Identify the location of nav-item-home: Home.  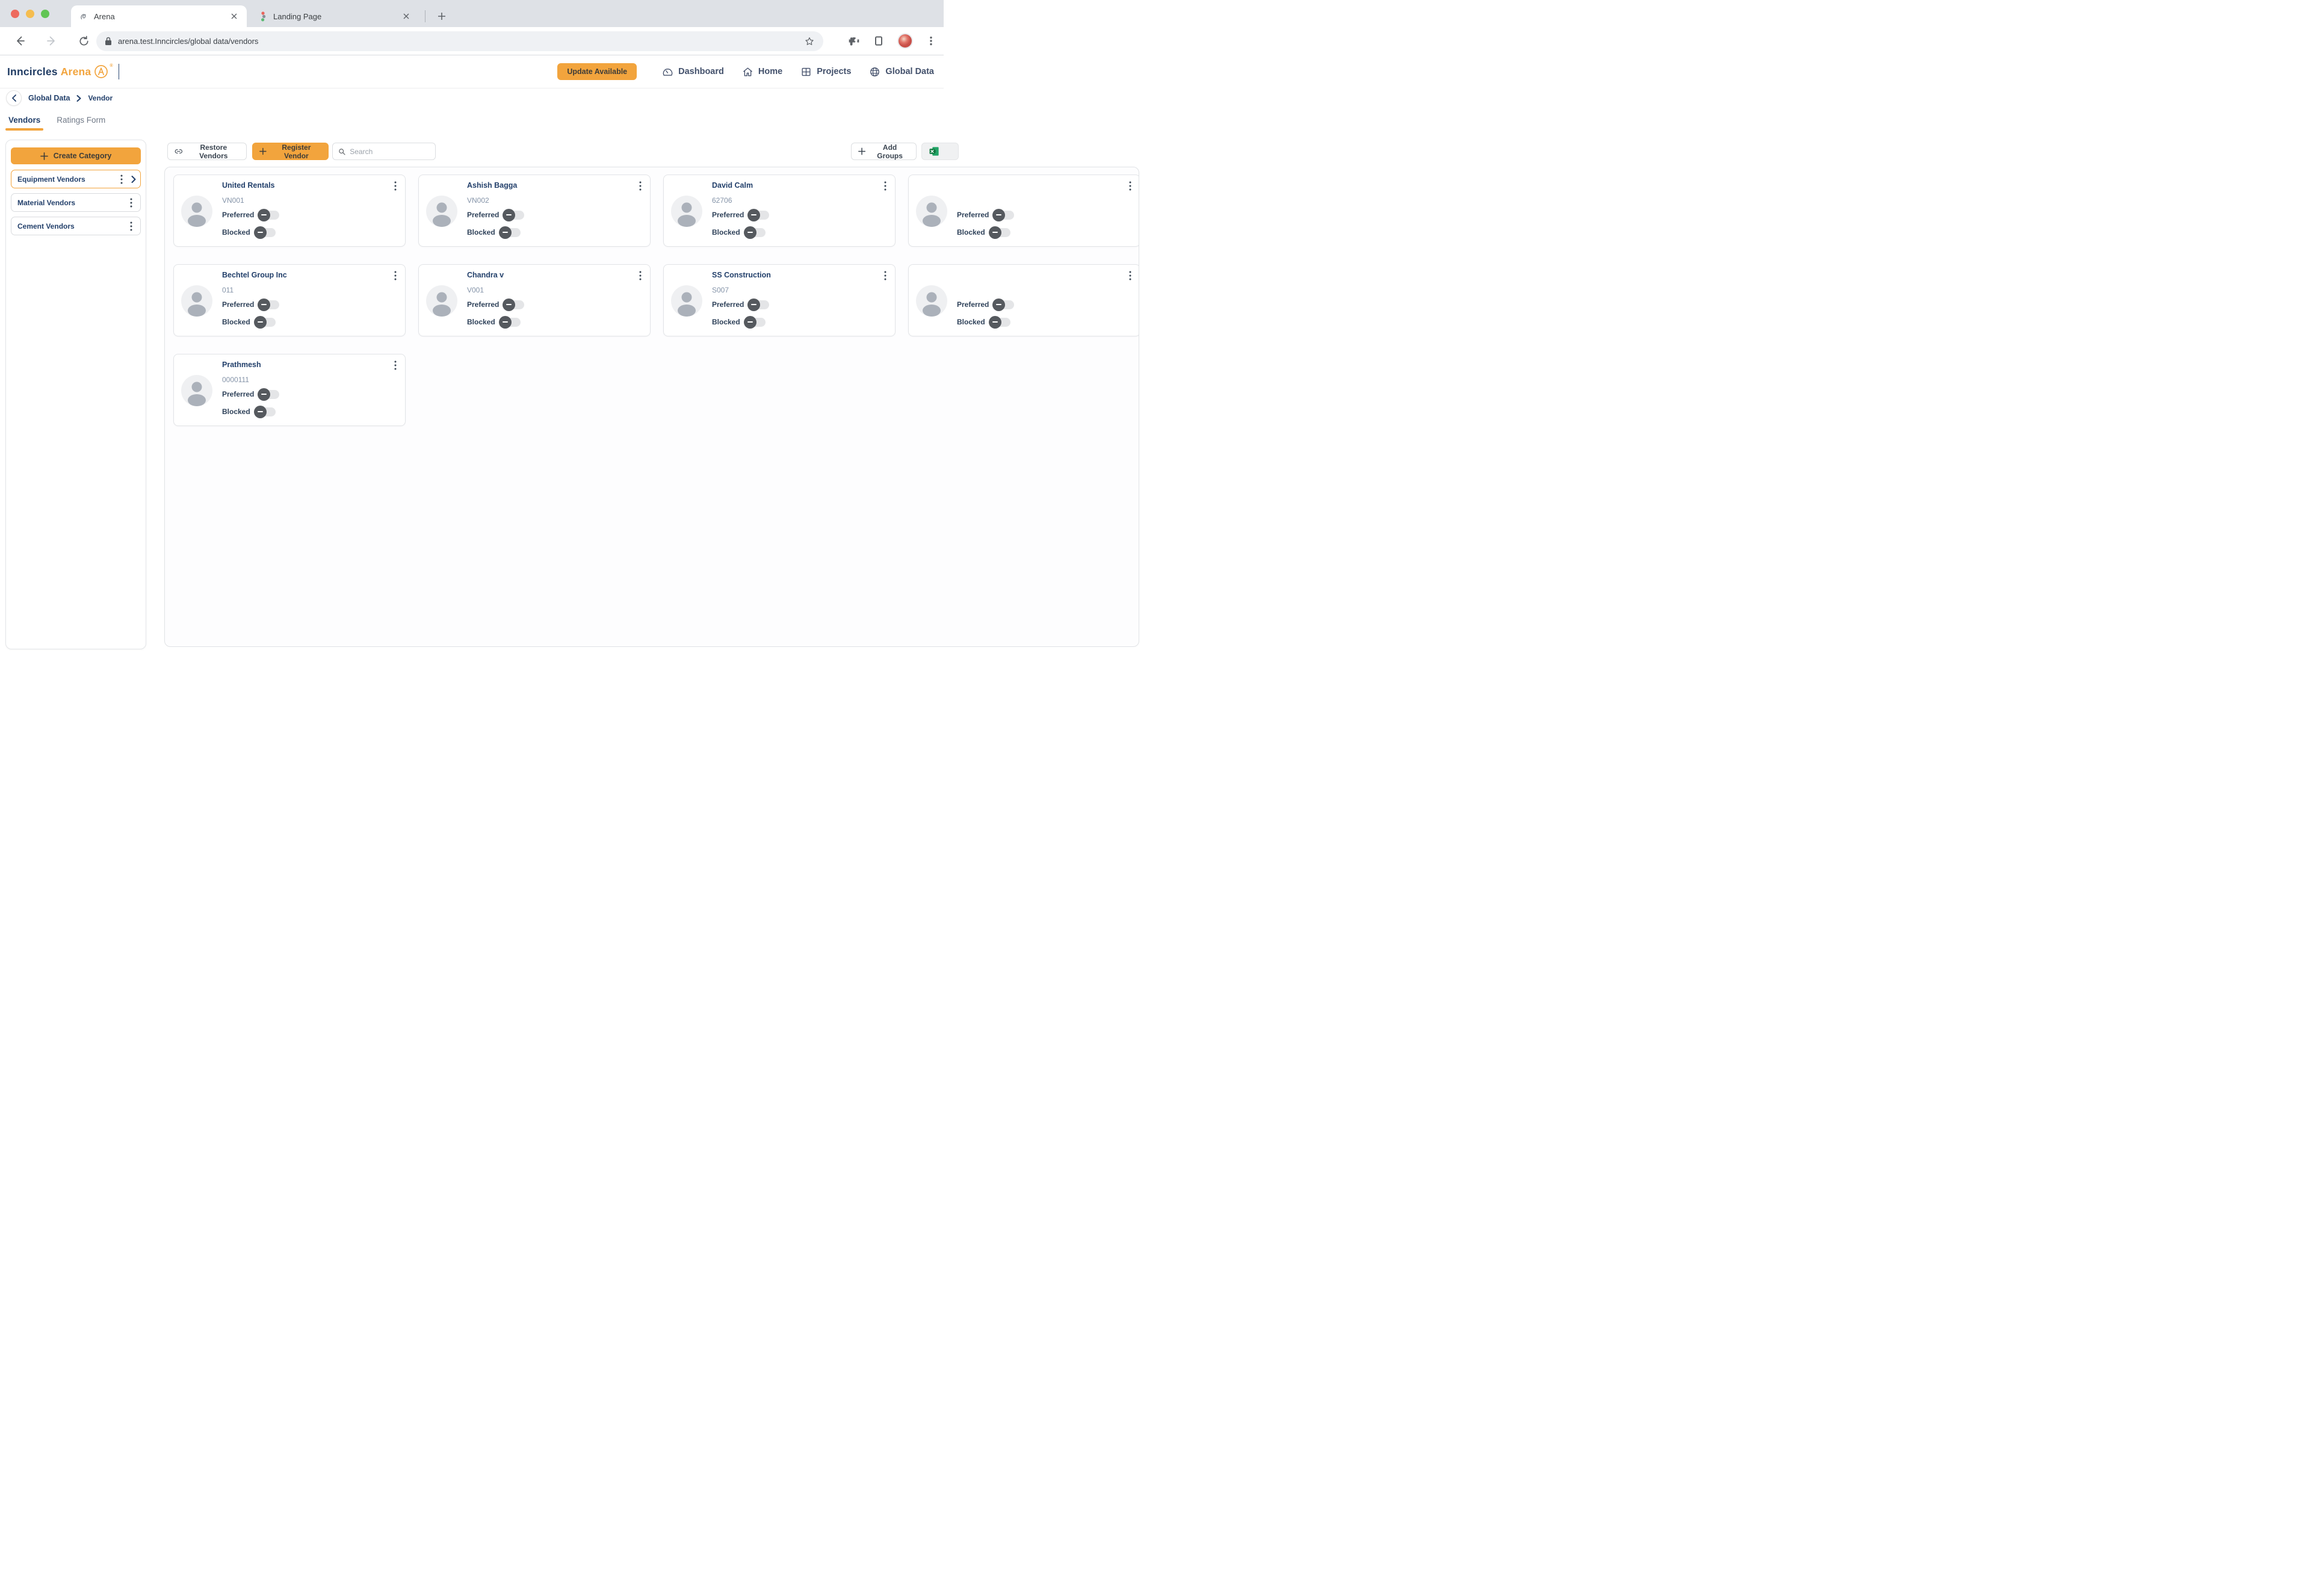
(762, 72).